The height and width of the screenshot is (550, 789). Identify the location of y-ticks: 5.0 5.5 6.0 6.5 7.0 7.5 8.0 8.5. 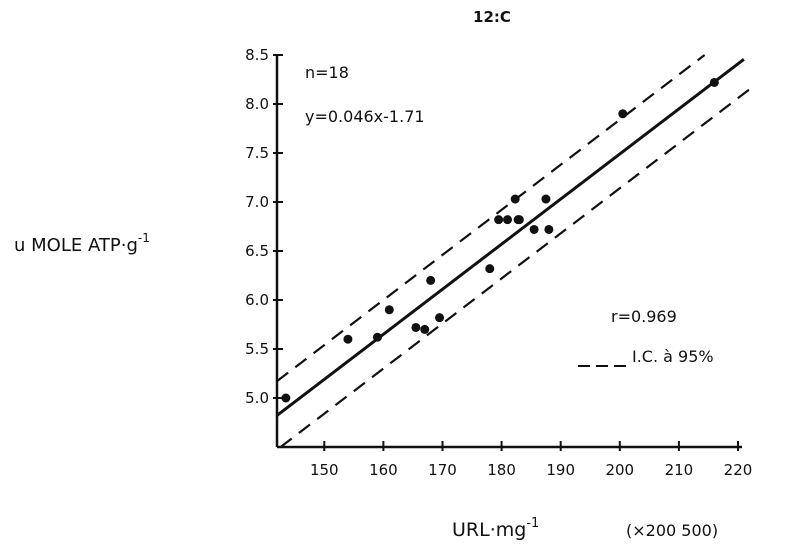
(264, 226).